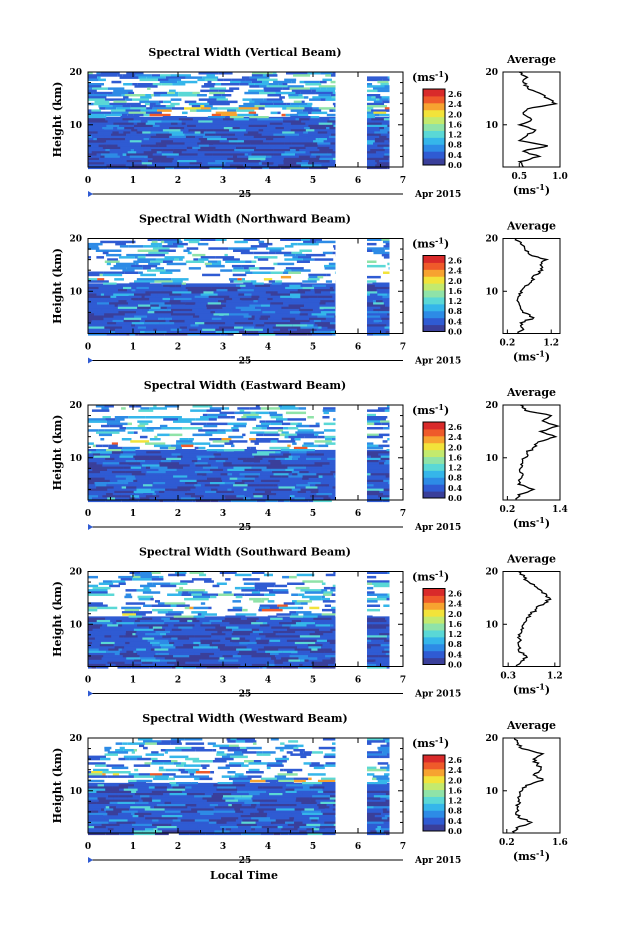  What do you see at coordinates (455, 780) in the screenshot?
I see `colorbar-tick-label: 2.0` at bounding box center [455, 780].